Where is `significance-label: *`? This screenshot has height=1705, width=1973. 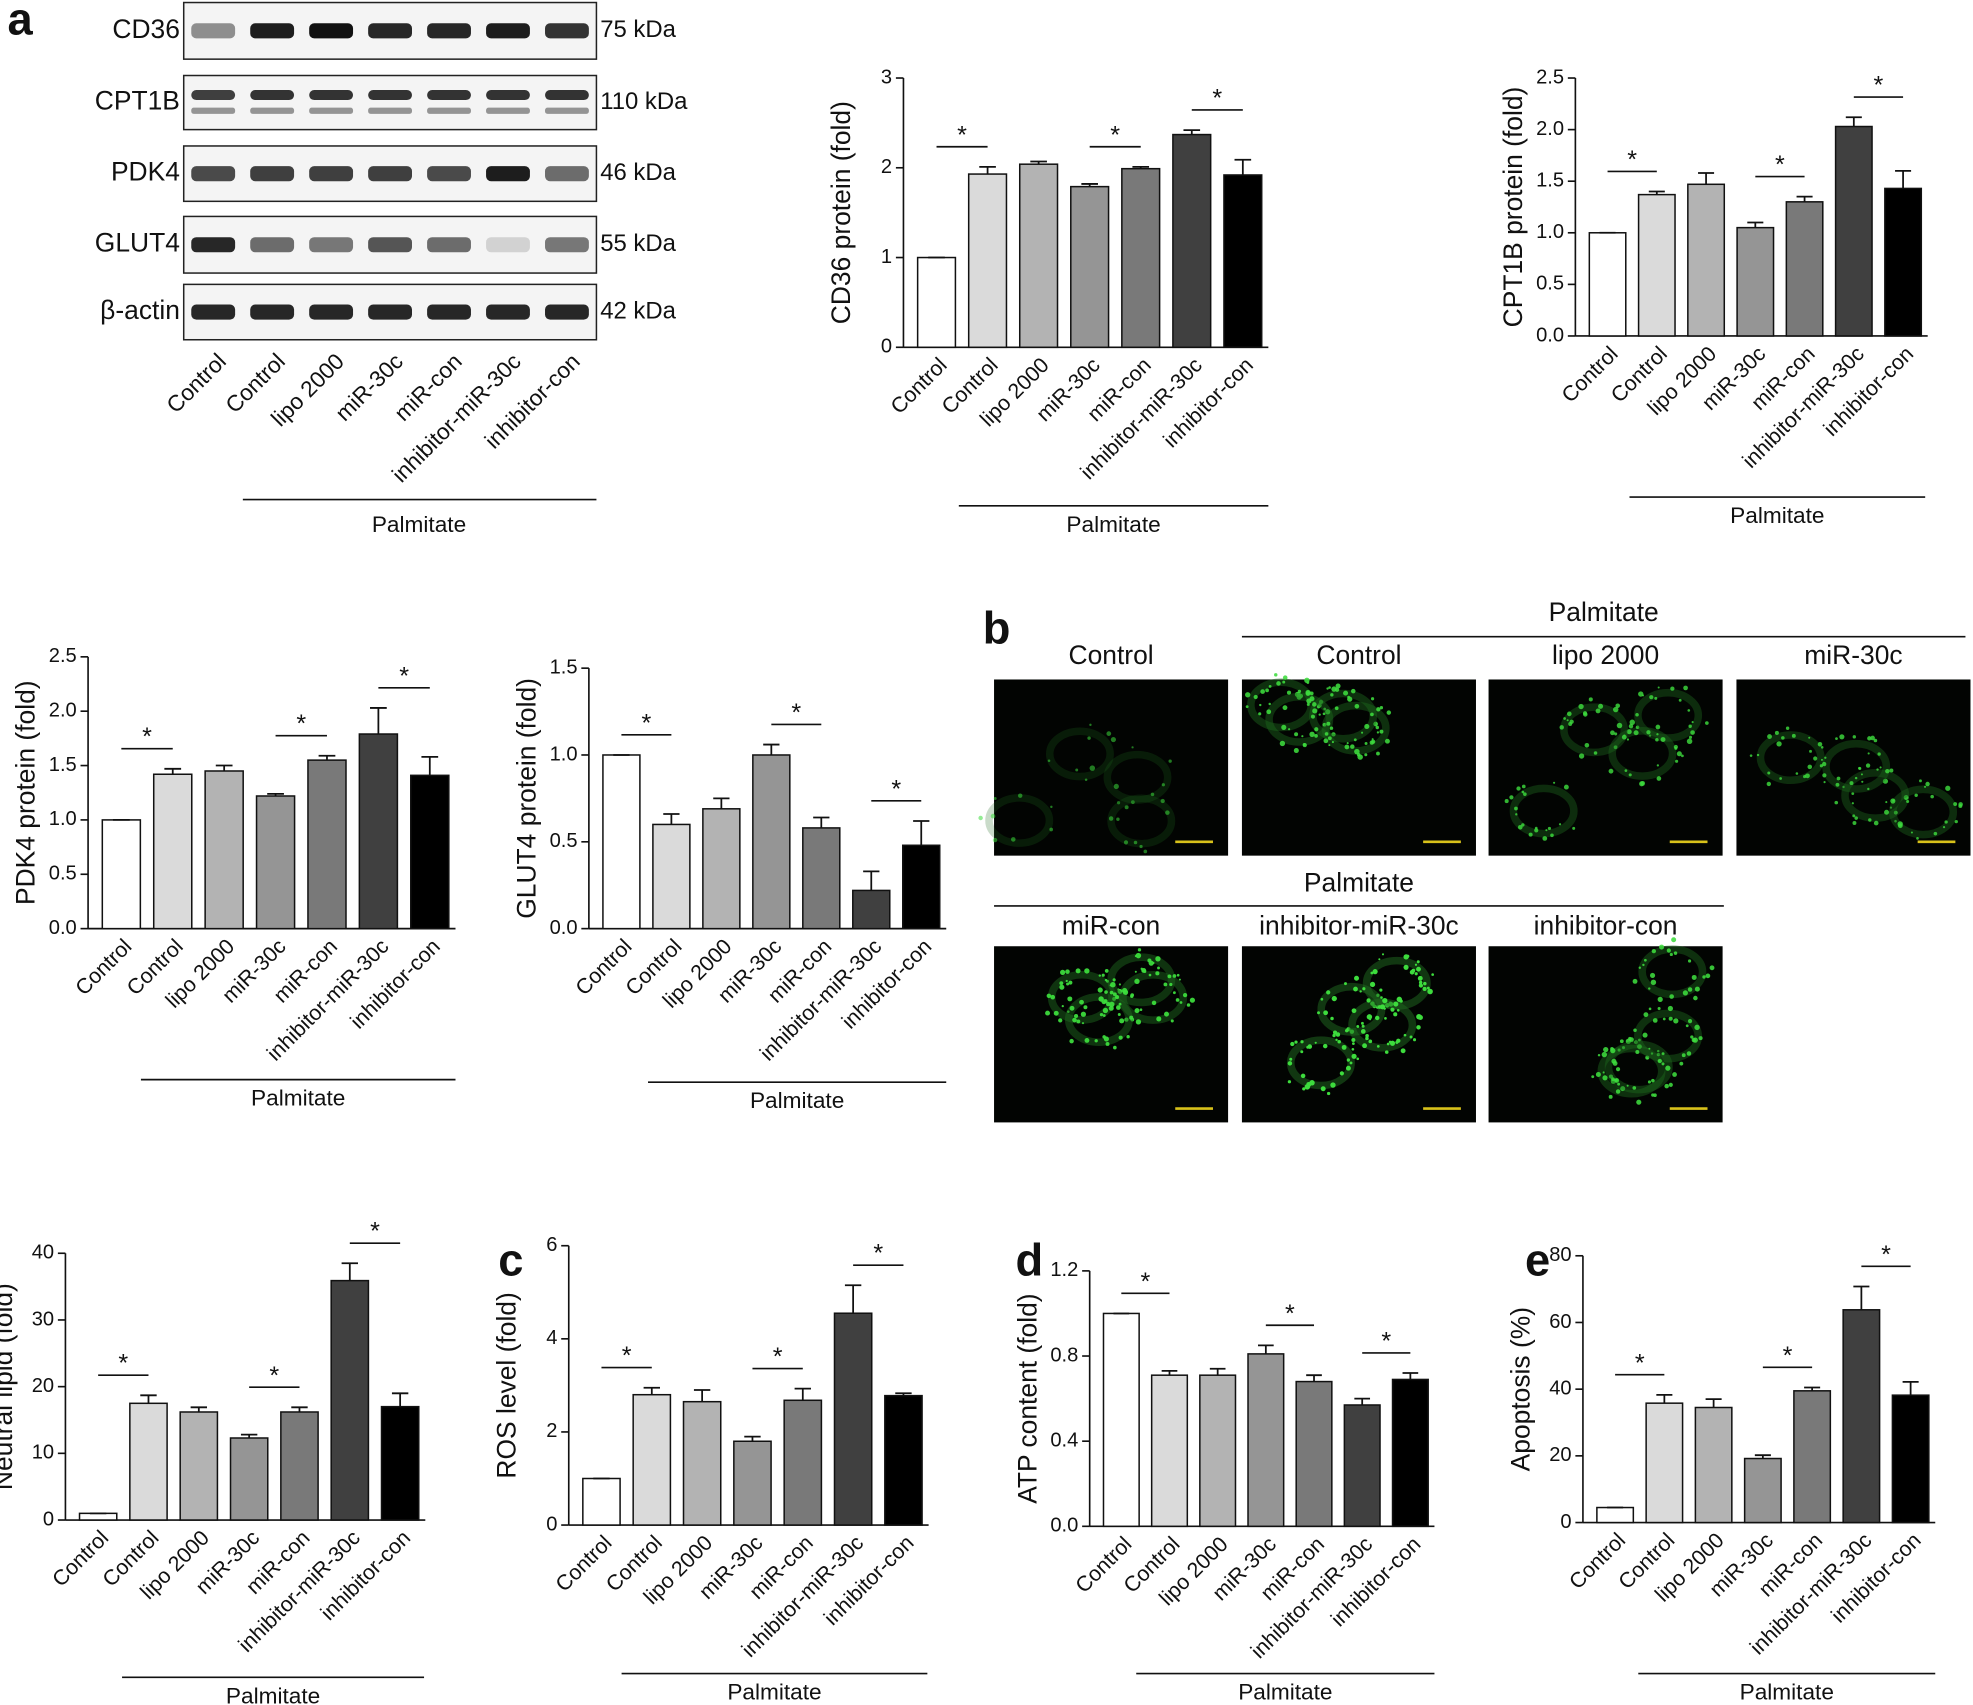 significance-label: * is located at coordinates (878, 1254).